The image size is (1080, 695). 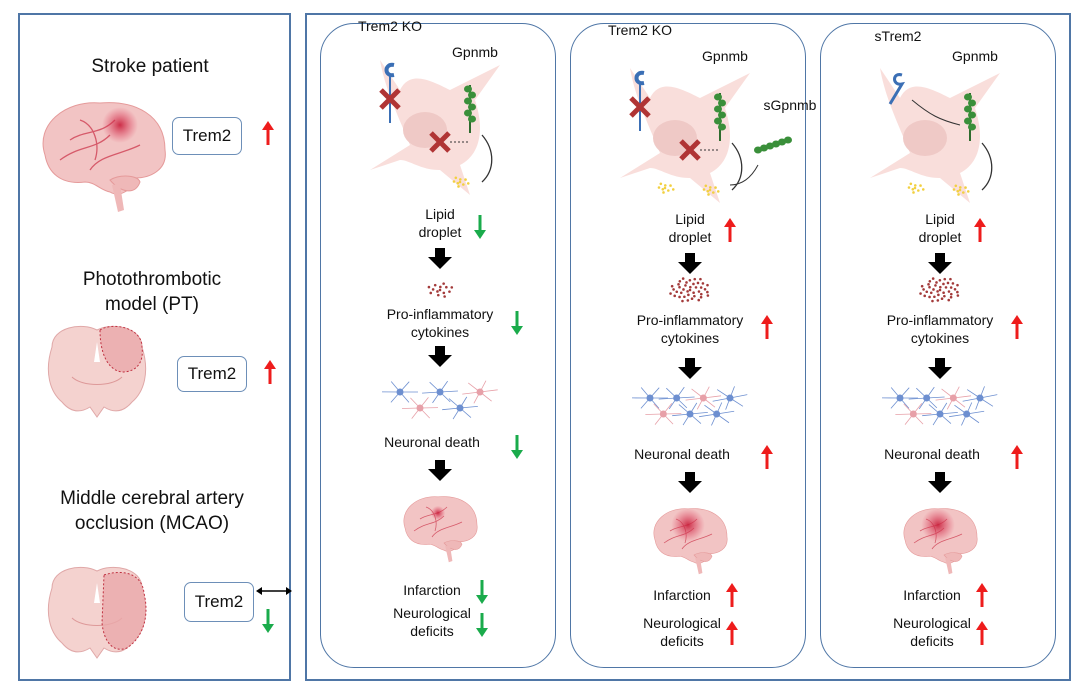 I want to click on pt-title: Photothrombotic, so click(x=152, y=279).